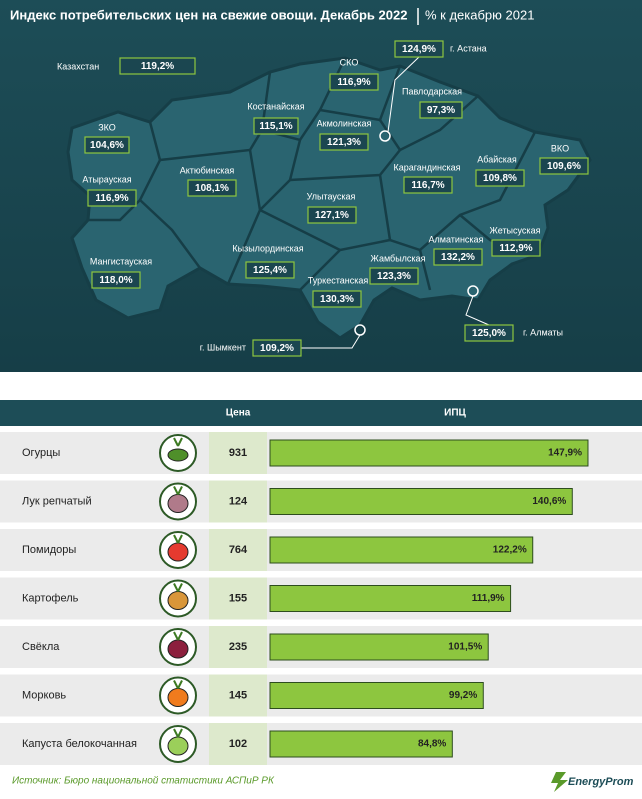  What do you see at coordinates (107, 145) in the screenshot?
I see `region-value: 104,6%` at bounding box center [107, 145].